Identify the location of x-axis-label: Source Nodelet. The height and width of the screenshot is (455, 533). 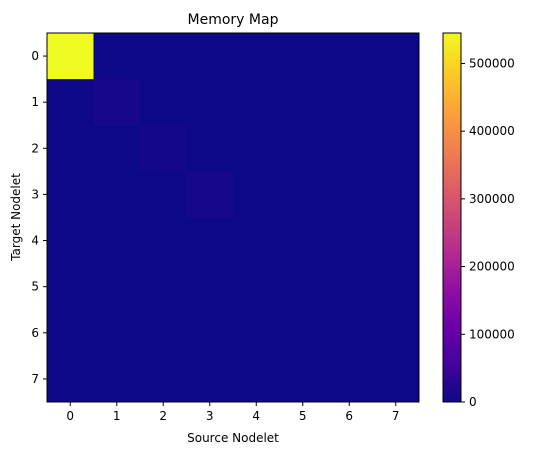
(233, 438).